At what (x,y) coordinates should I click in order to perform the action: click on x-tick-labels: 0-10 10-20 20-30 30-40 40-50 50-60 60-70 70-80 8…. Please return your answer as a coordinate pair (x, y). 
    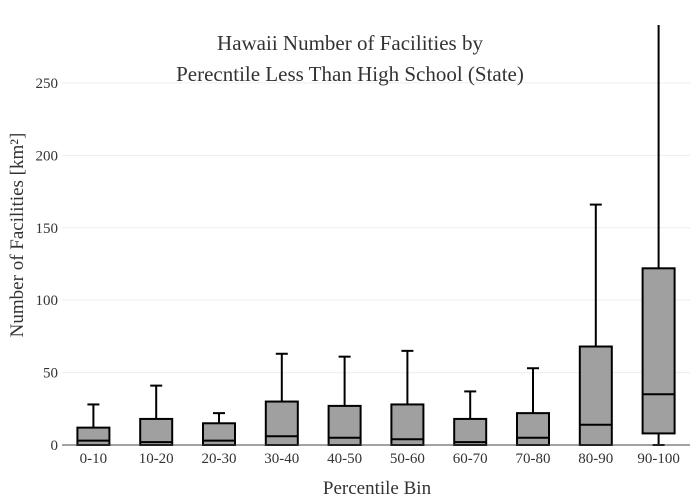
    Looking at the image, I should click on (380, 459).